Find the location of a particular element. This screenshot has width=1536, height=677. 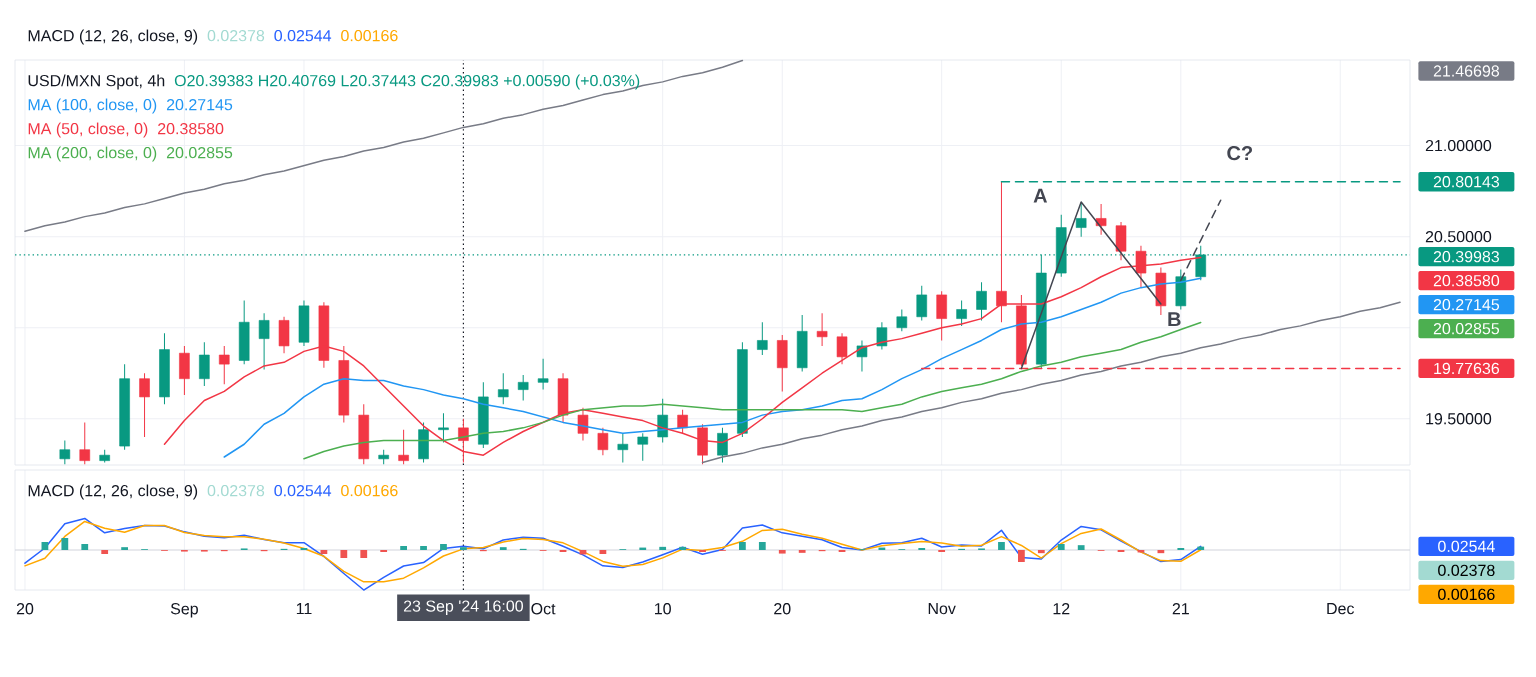

x-tick-label: Nov is located at coordinates (942, 609).